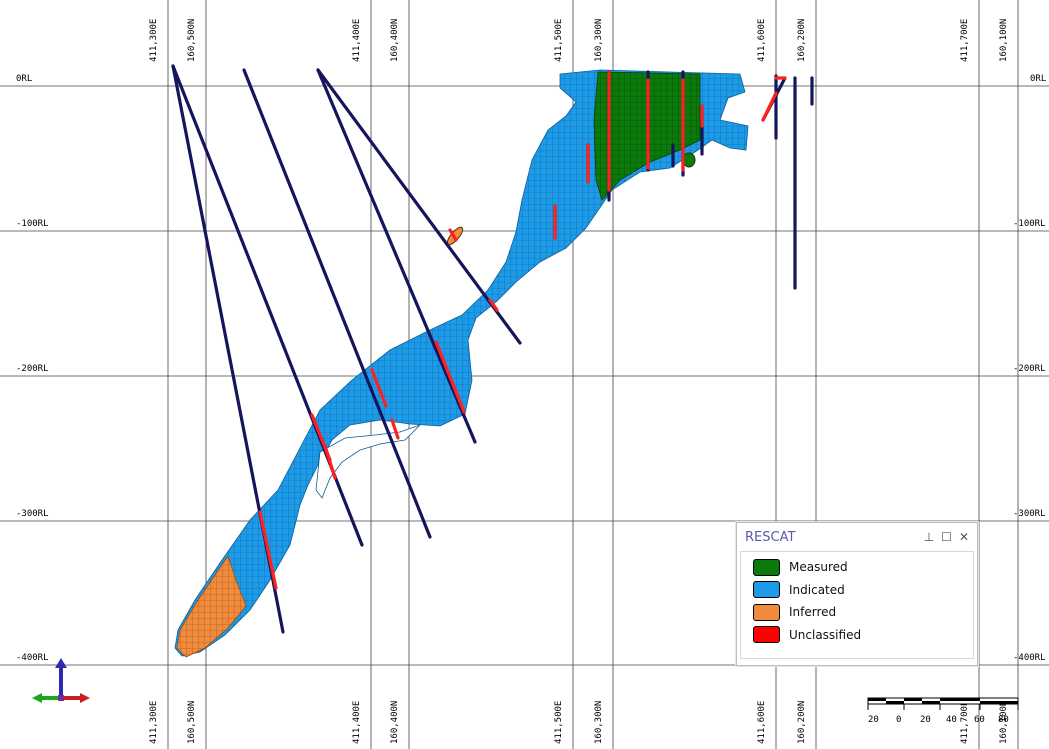  Describe the element at coordinates (559, 722) in the screenshot. I see `easting-label-bottom-3: 411,500E` at that location.